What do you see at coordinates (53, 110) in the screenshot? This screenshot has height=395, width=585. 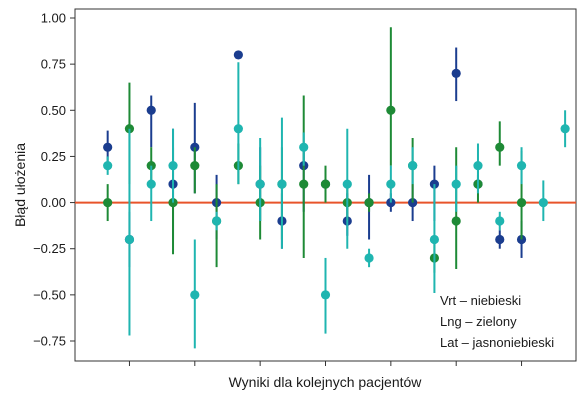 I see `y-tick-label: 0.50` at bounding box center [53, 110].